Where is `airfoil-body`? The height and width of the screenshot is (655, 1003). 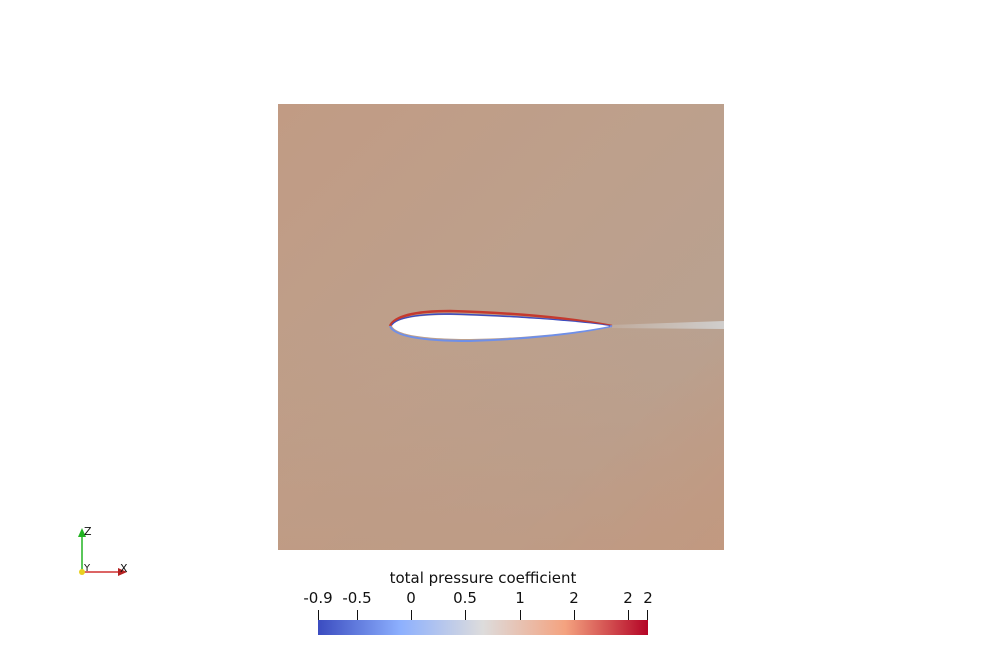 airfoil-body is located at coordinates (501, 327).